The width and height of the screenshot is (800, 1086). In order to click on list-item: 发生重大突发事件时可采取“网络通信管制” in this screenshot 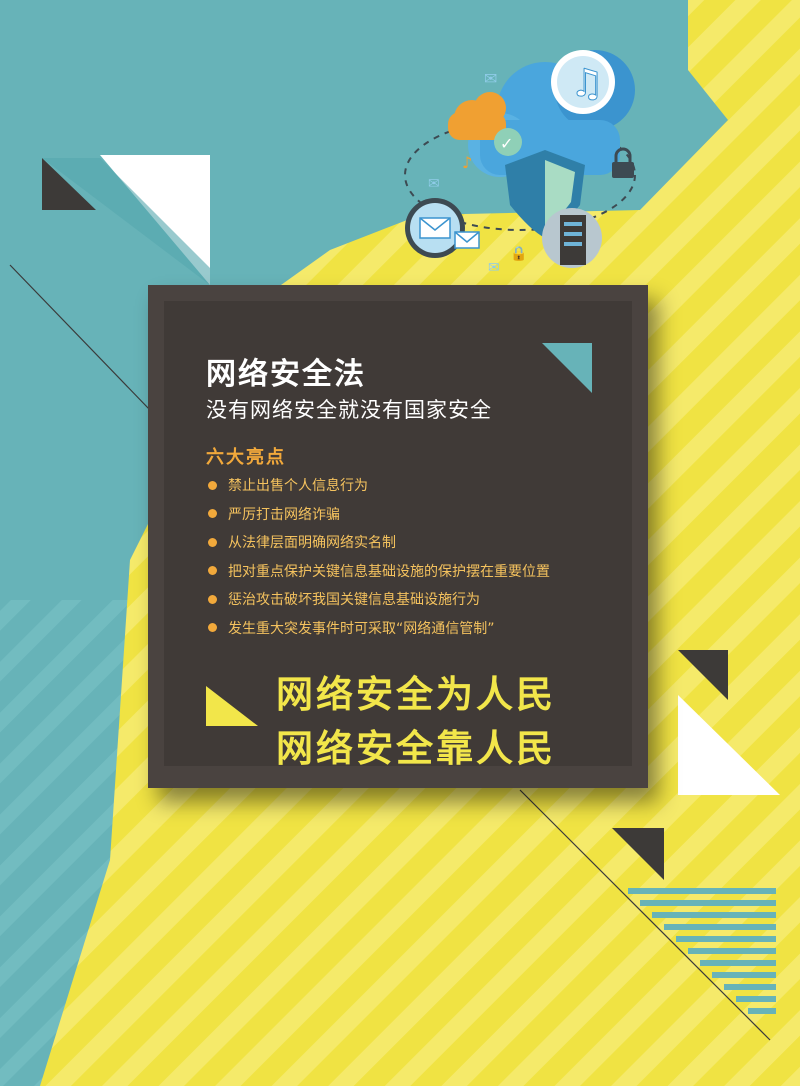, I will do `click(379, 628)`.